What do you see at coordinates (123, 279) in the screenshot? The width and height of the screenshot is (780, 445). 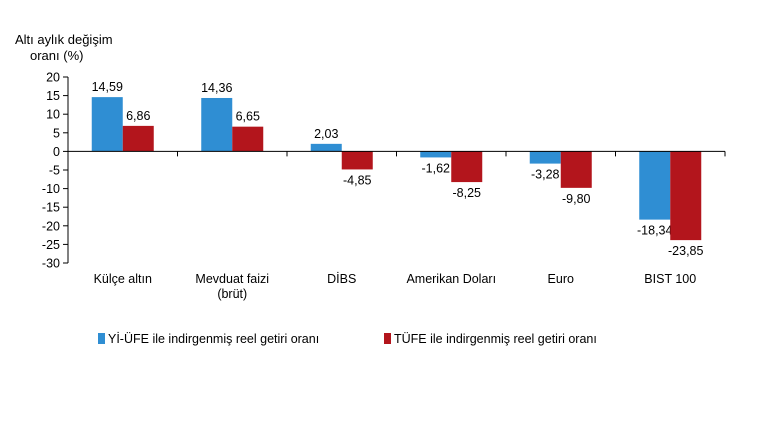 I see `x-tick-label: Külçe altın` at bounding box center [123, 279].